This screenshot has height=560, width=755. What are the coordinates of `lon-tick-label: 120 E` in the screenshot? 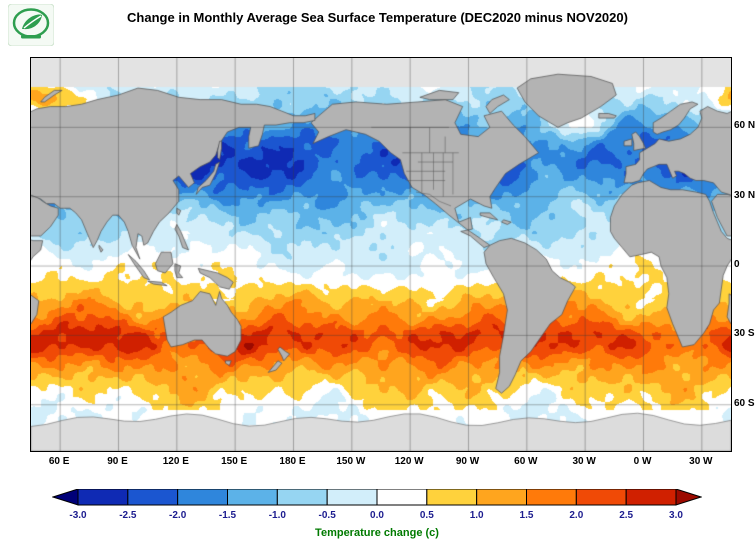 It's located at (175, 461).